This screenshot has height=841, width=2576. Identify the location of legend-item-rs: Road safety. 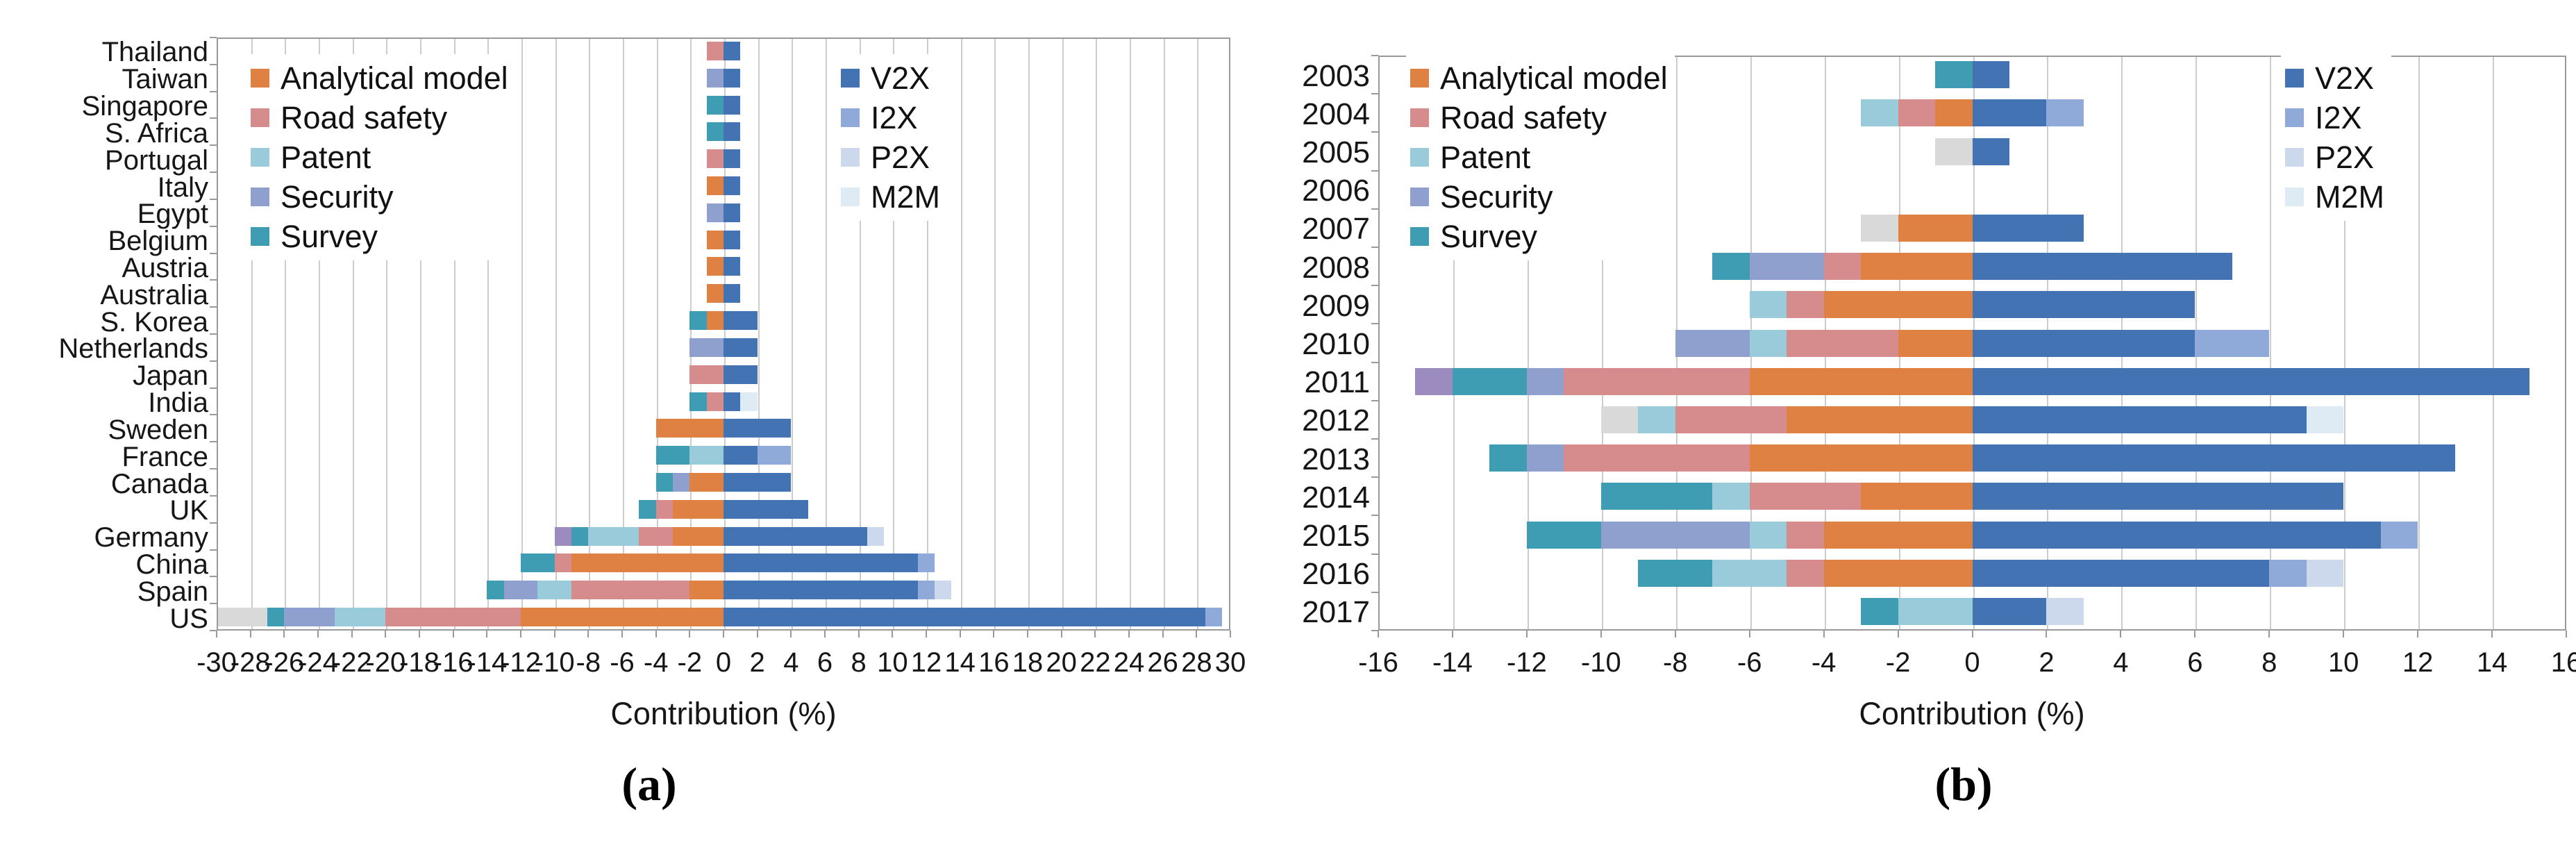
(1539, 118).